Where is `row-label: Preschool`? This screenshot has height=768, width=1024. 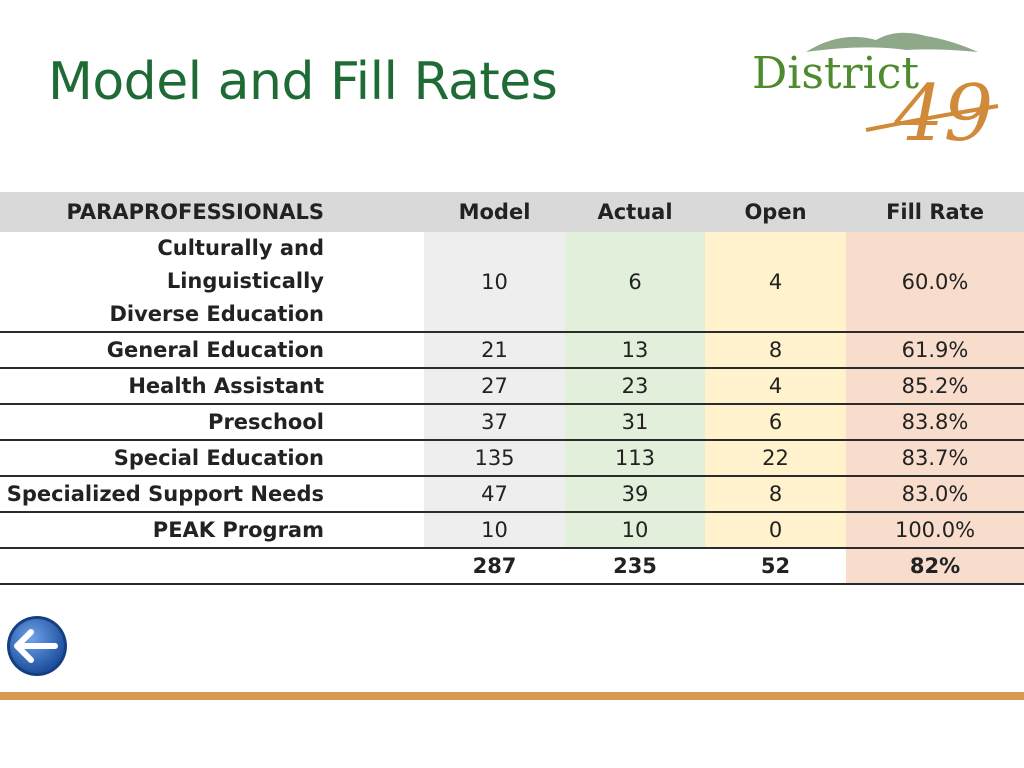
row-label: Preschool is located at coordinates (212, 422).